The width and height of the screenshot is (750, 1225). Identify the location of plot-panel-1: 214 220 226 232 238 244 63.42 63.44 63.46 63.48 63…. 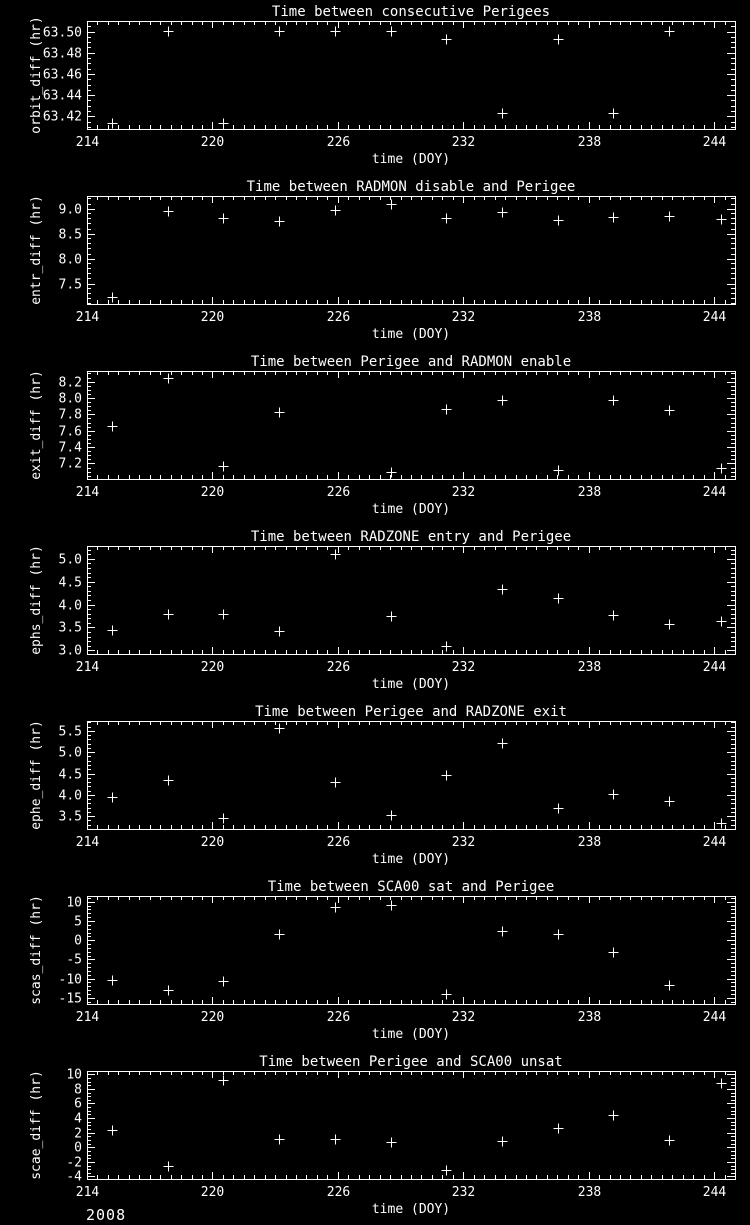
(382, 85).